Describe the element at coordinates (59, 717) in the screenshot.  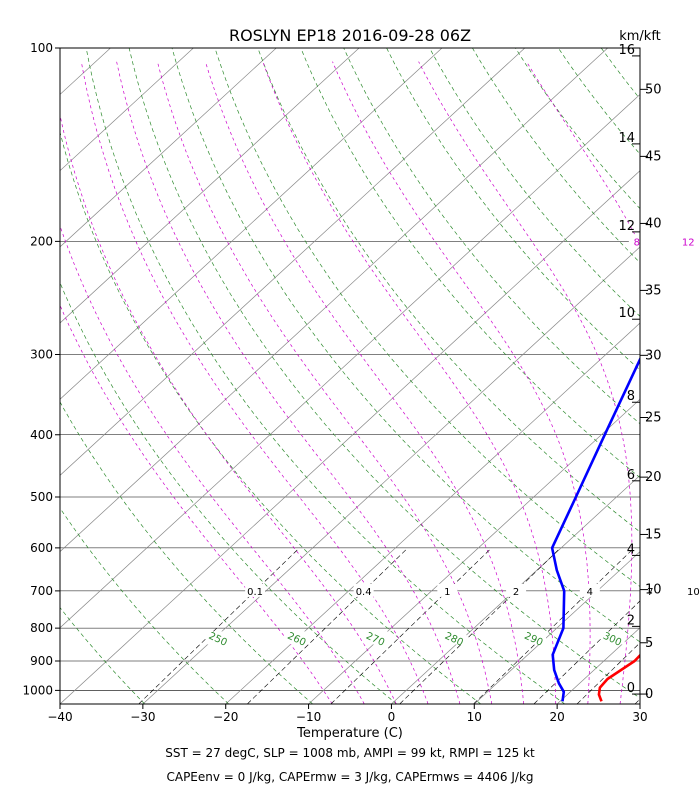
I see `x-tick-label: −40` at that location.